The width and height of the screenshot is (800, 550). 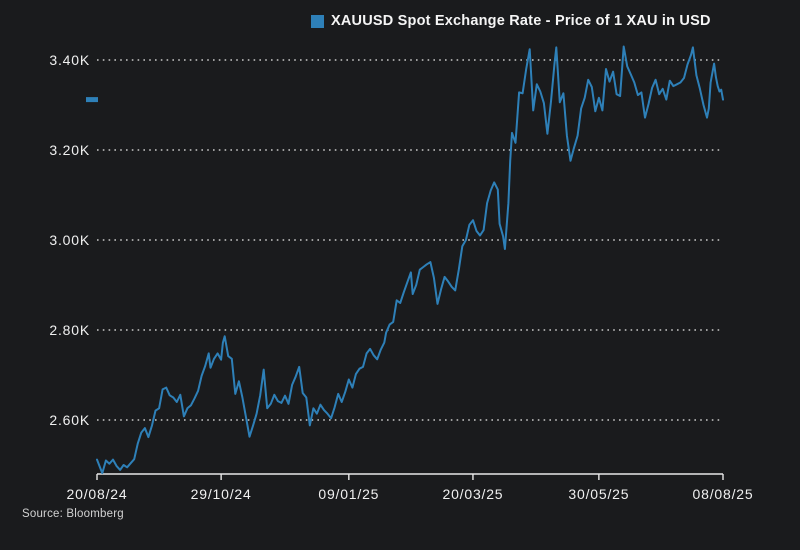 I want to click on last-price-marker, so click(x=92, y=100).